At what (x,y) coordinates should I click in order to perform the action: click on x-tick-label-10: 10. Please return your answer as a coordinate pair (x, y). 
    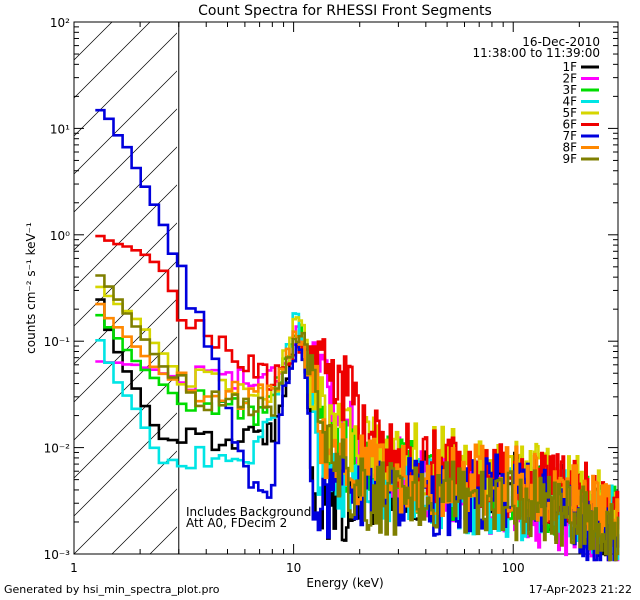
    Looking at the image, I should click on (293, 568).